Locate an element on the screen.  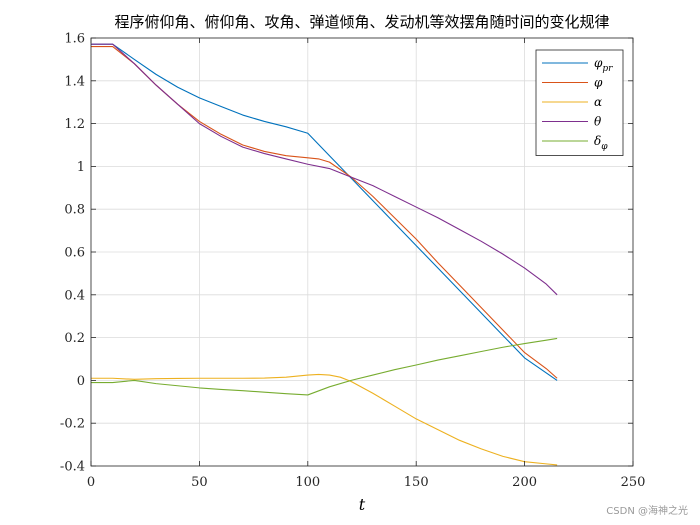
y-tick-label: -0.2 is located at coordinates (72, 424).